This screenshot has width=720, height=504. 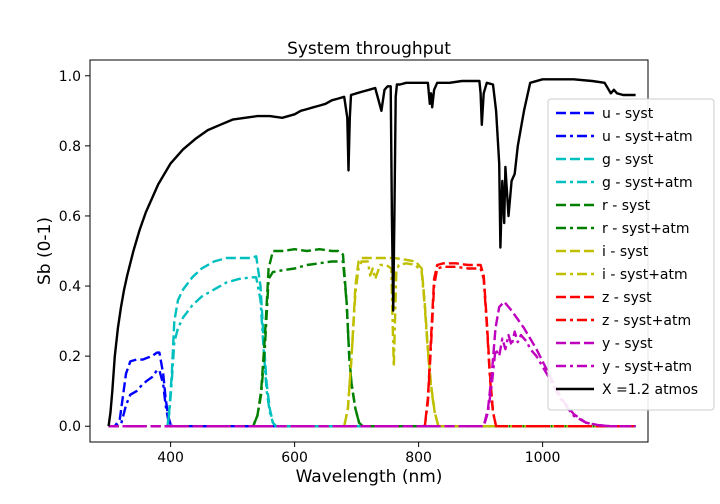 What do you see at coordinates (646, 321) in the screenshot?
I see `legend-label: z - syst+atm` at bounding box center [646, 321].